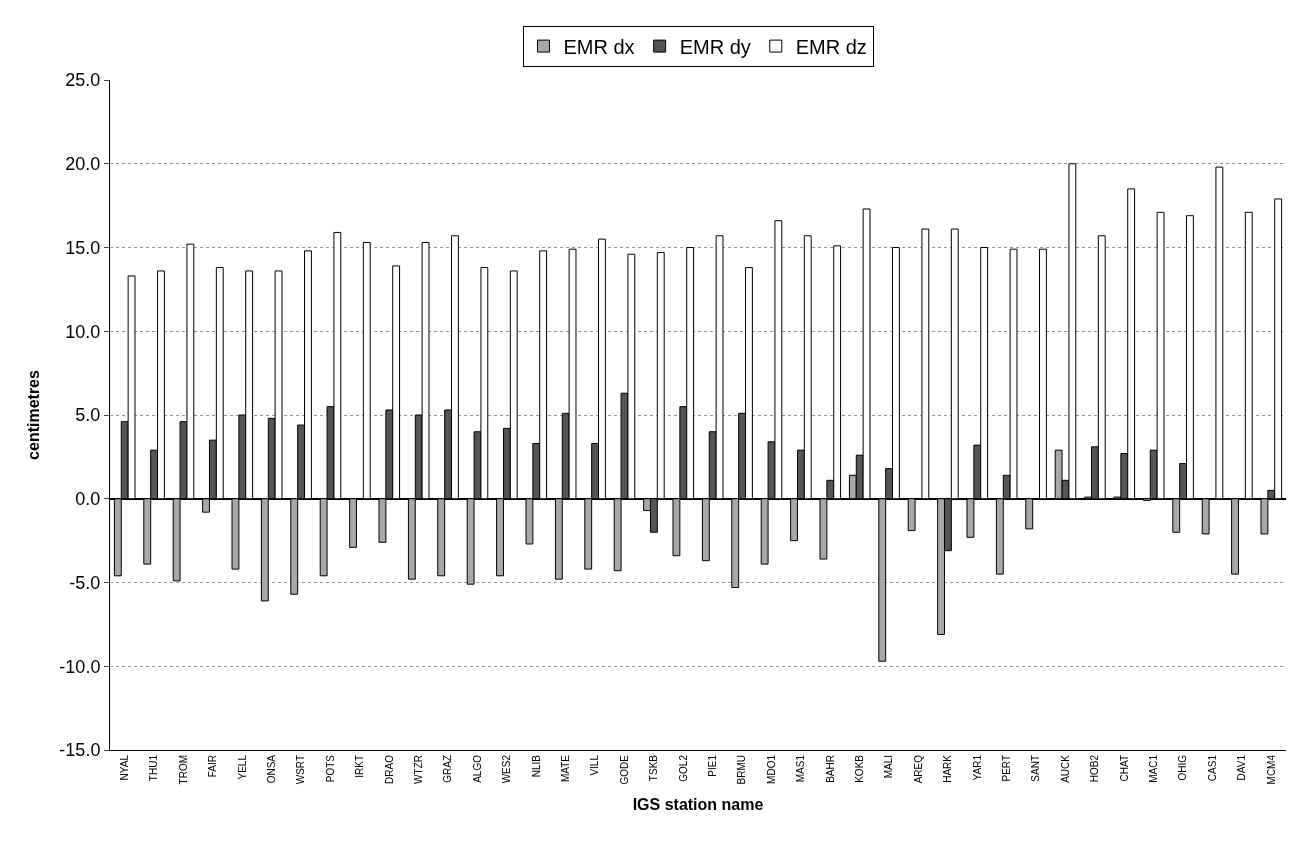 This screenshot has height=860, width=1296. I want to click on x-tick-label: ALGO, so click(477, 768).